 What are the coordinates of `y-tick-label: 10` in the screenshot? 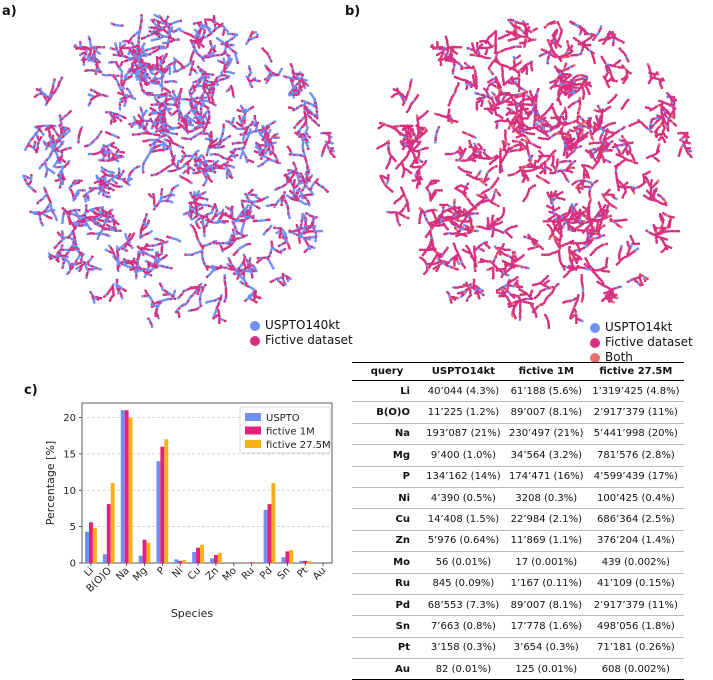 It's located at (69, 491).